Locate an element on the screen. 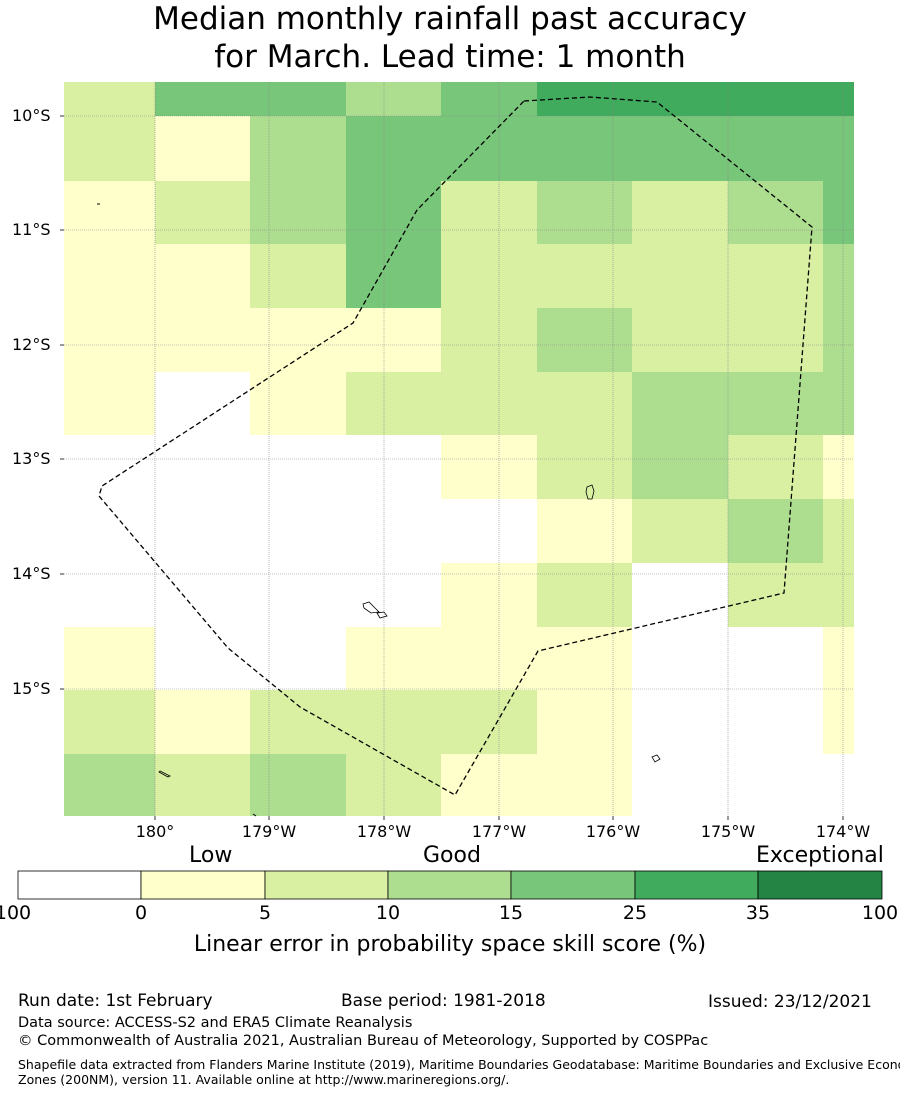 Image resolution: width=900 pixels, height=1095 pixels. lat-label-15s: 15°S is located at coordinates (31, 688).